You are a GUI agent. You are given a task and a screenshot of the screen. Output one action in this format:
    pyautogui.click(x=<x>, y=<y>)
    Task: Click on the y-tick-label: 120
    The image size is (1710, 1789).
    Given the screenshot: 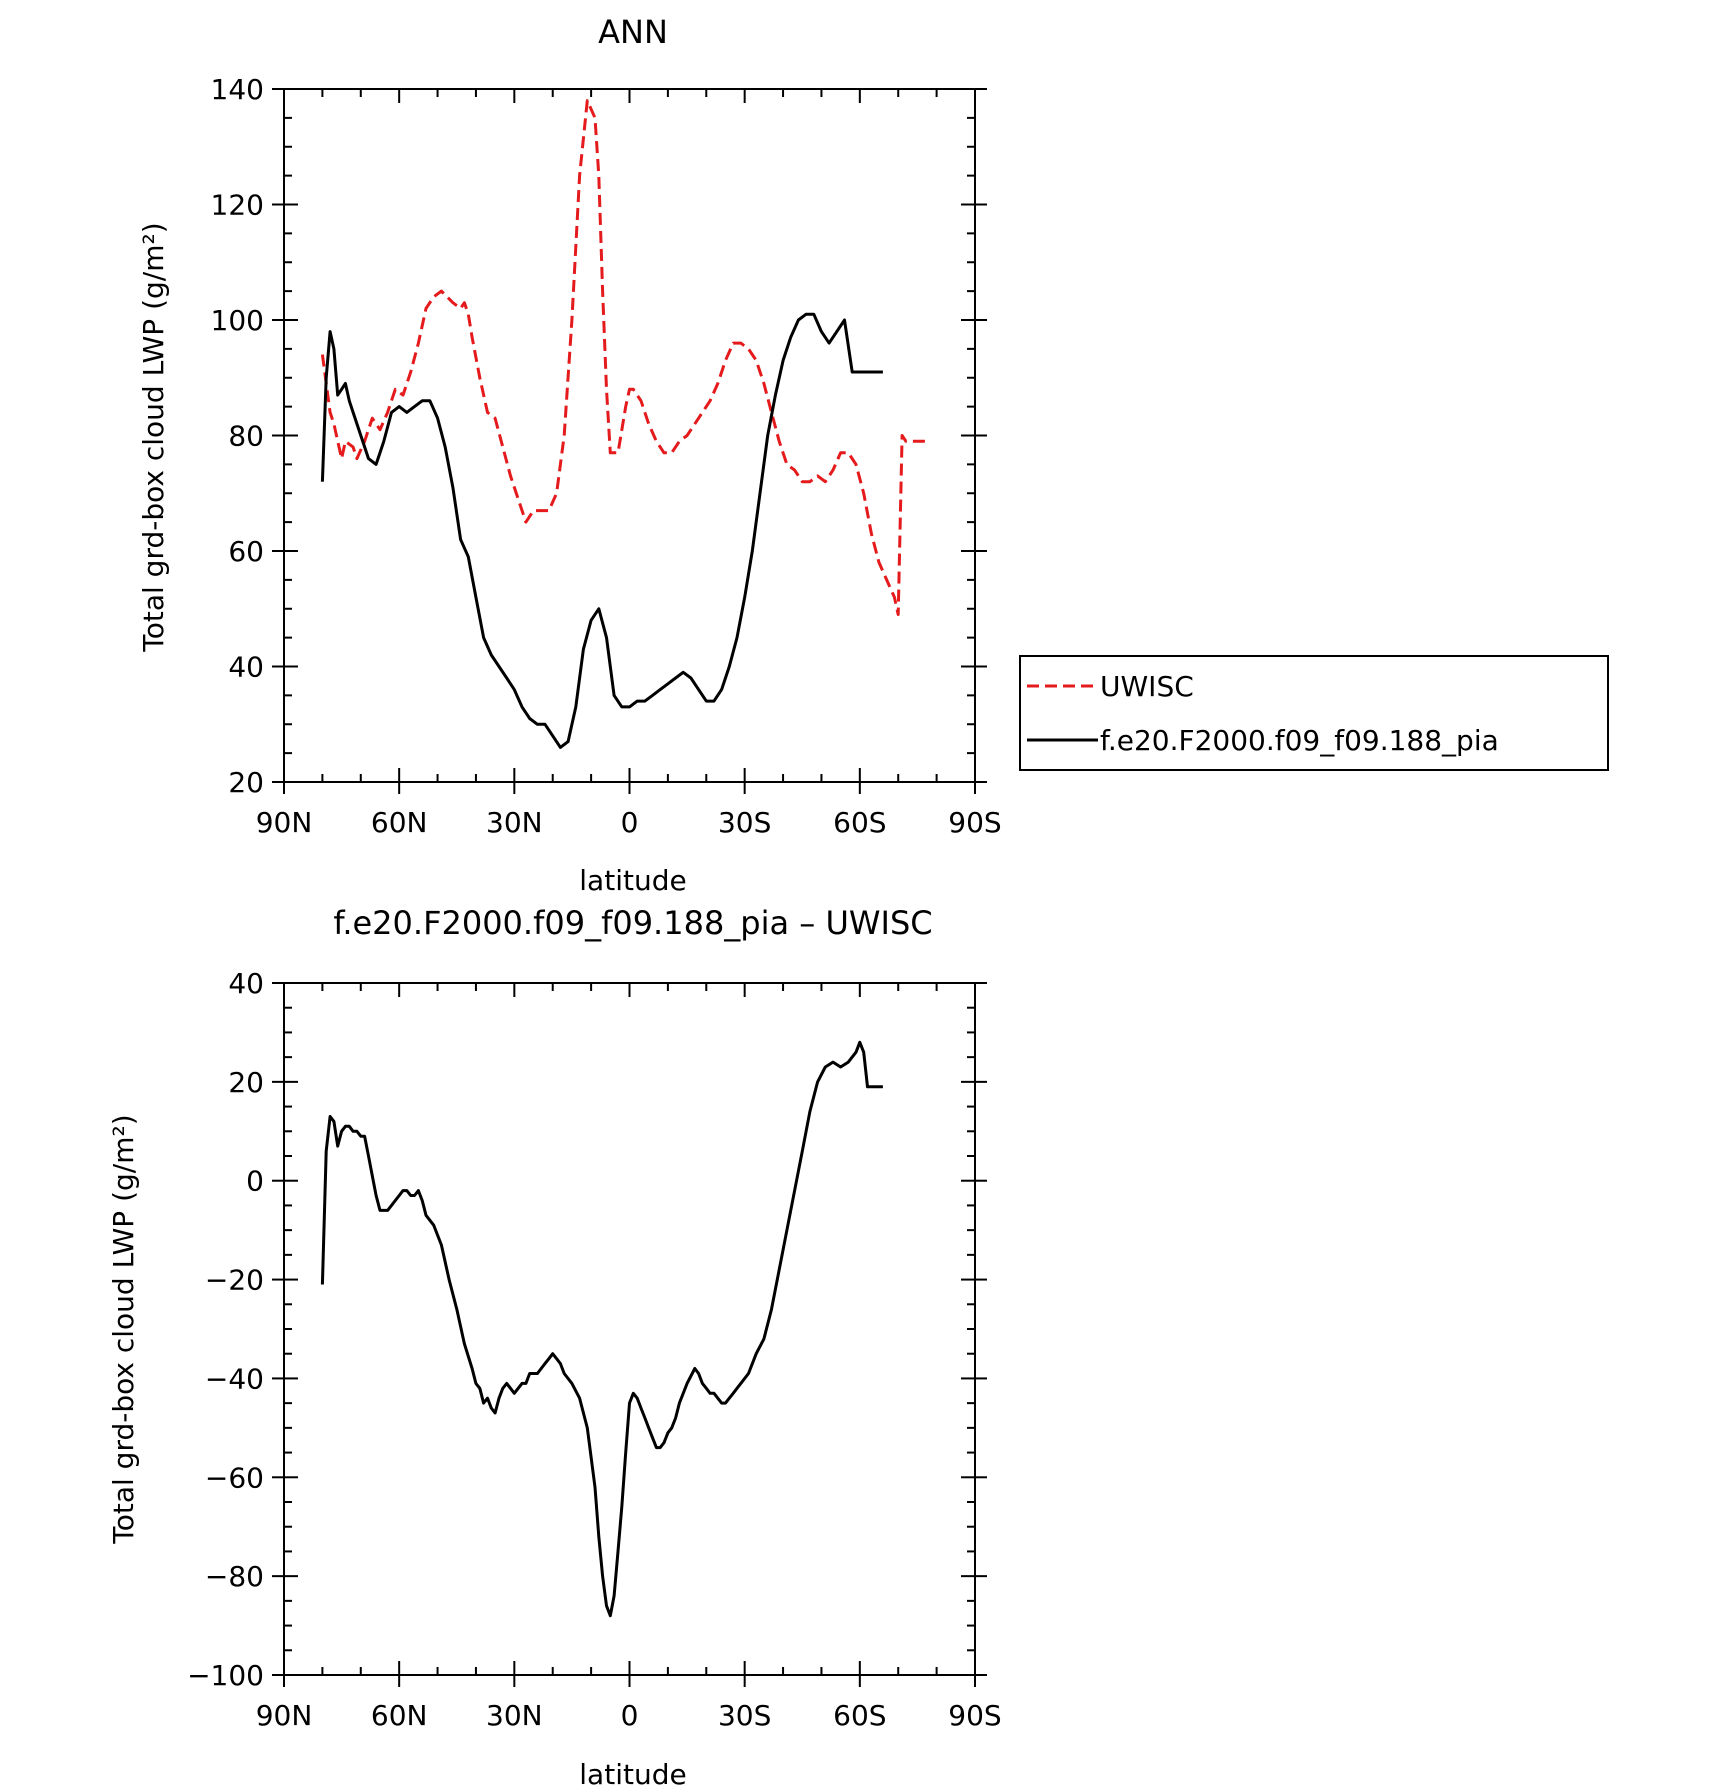 What is the action you would take?
    pyautogui.click(x=237, y=205)
    